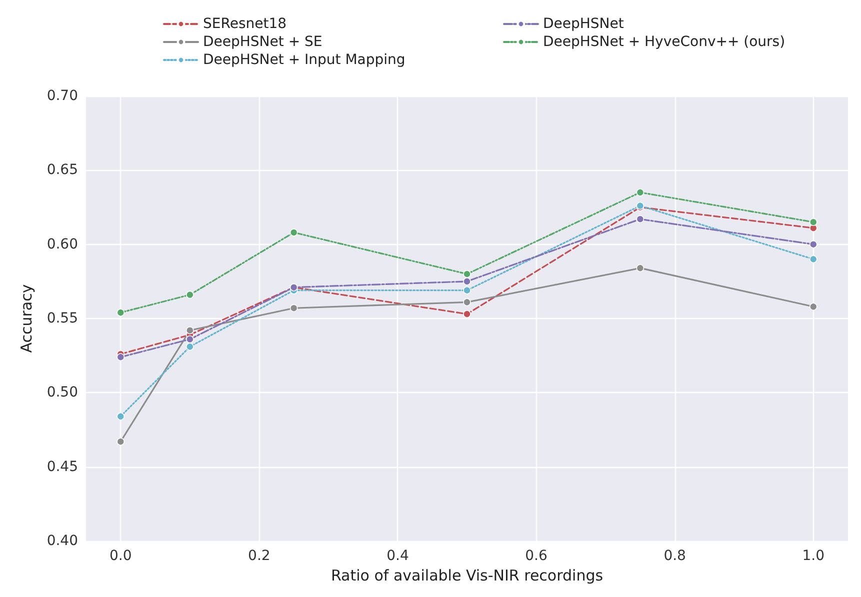 The height and width of the screenshot is (597, 861). What do you see at coordinates (583, 24) in the screenshot?
I see `legend-label: DeepHSNet` at bounding box center [583, 24].